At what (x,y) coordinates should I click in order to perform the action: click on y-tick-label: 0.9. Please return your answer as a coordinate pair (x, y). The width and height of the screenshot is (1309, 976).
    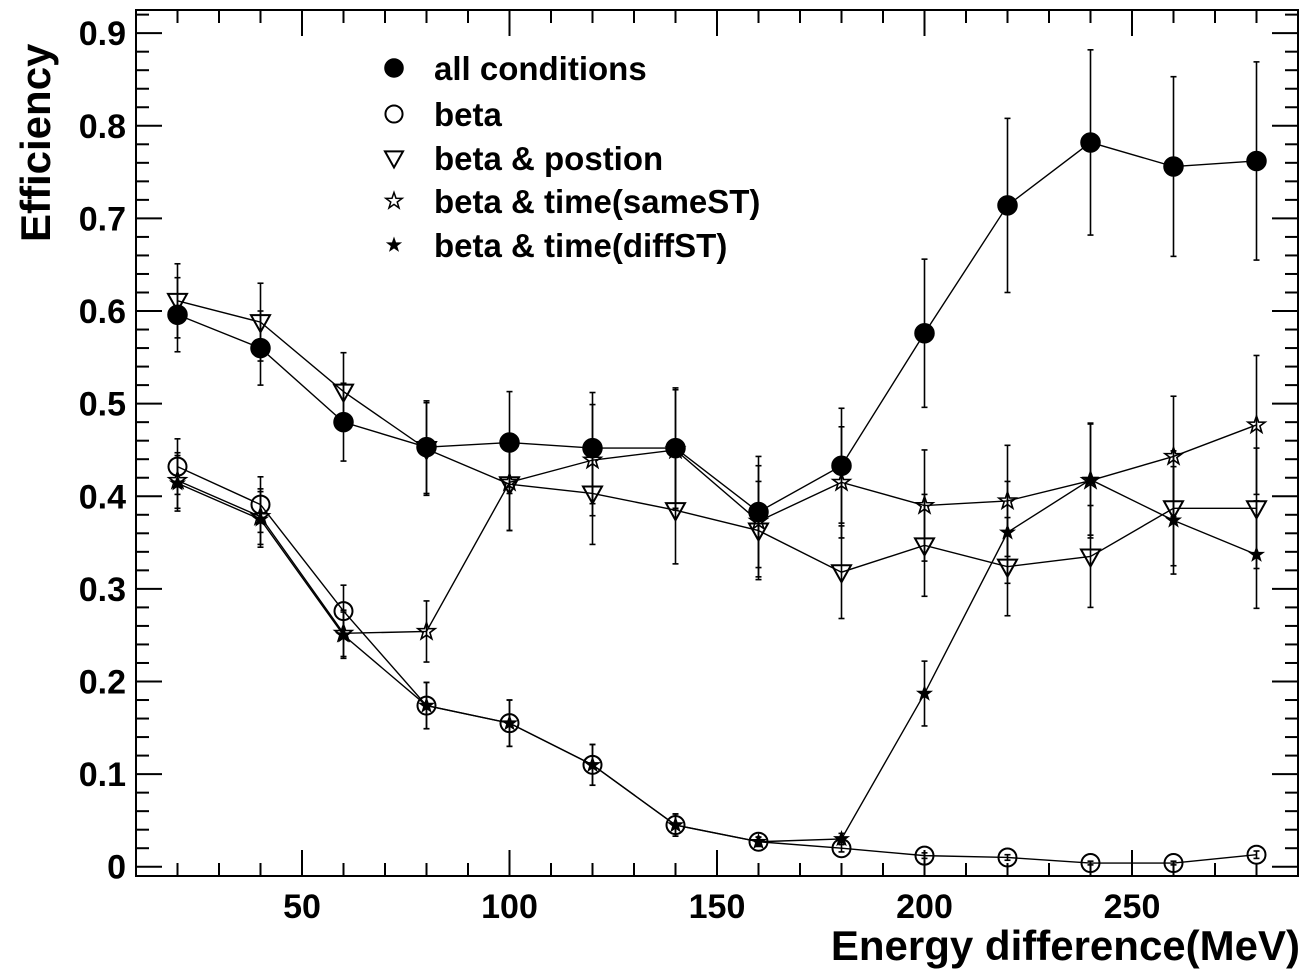
    Looking at the image, I should click on (102, 34).